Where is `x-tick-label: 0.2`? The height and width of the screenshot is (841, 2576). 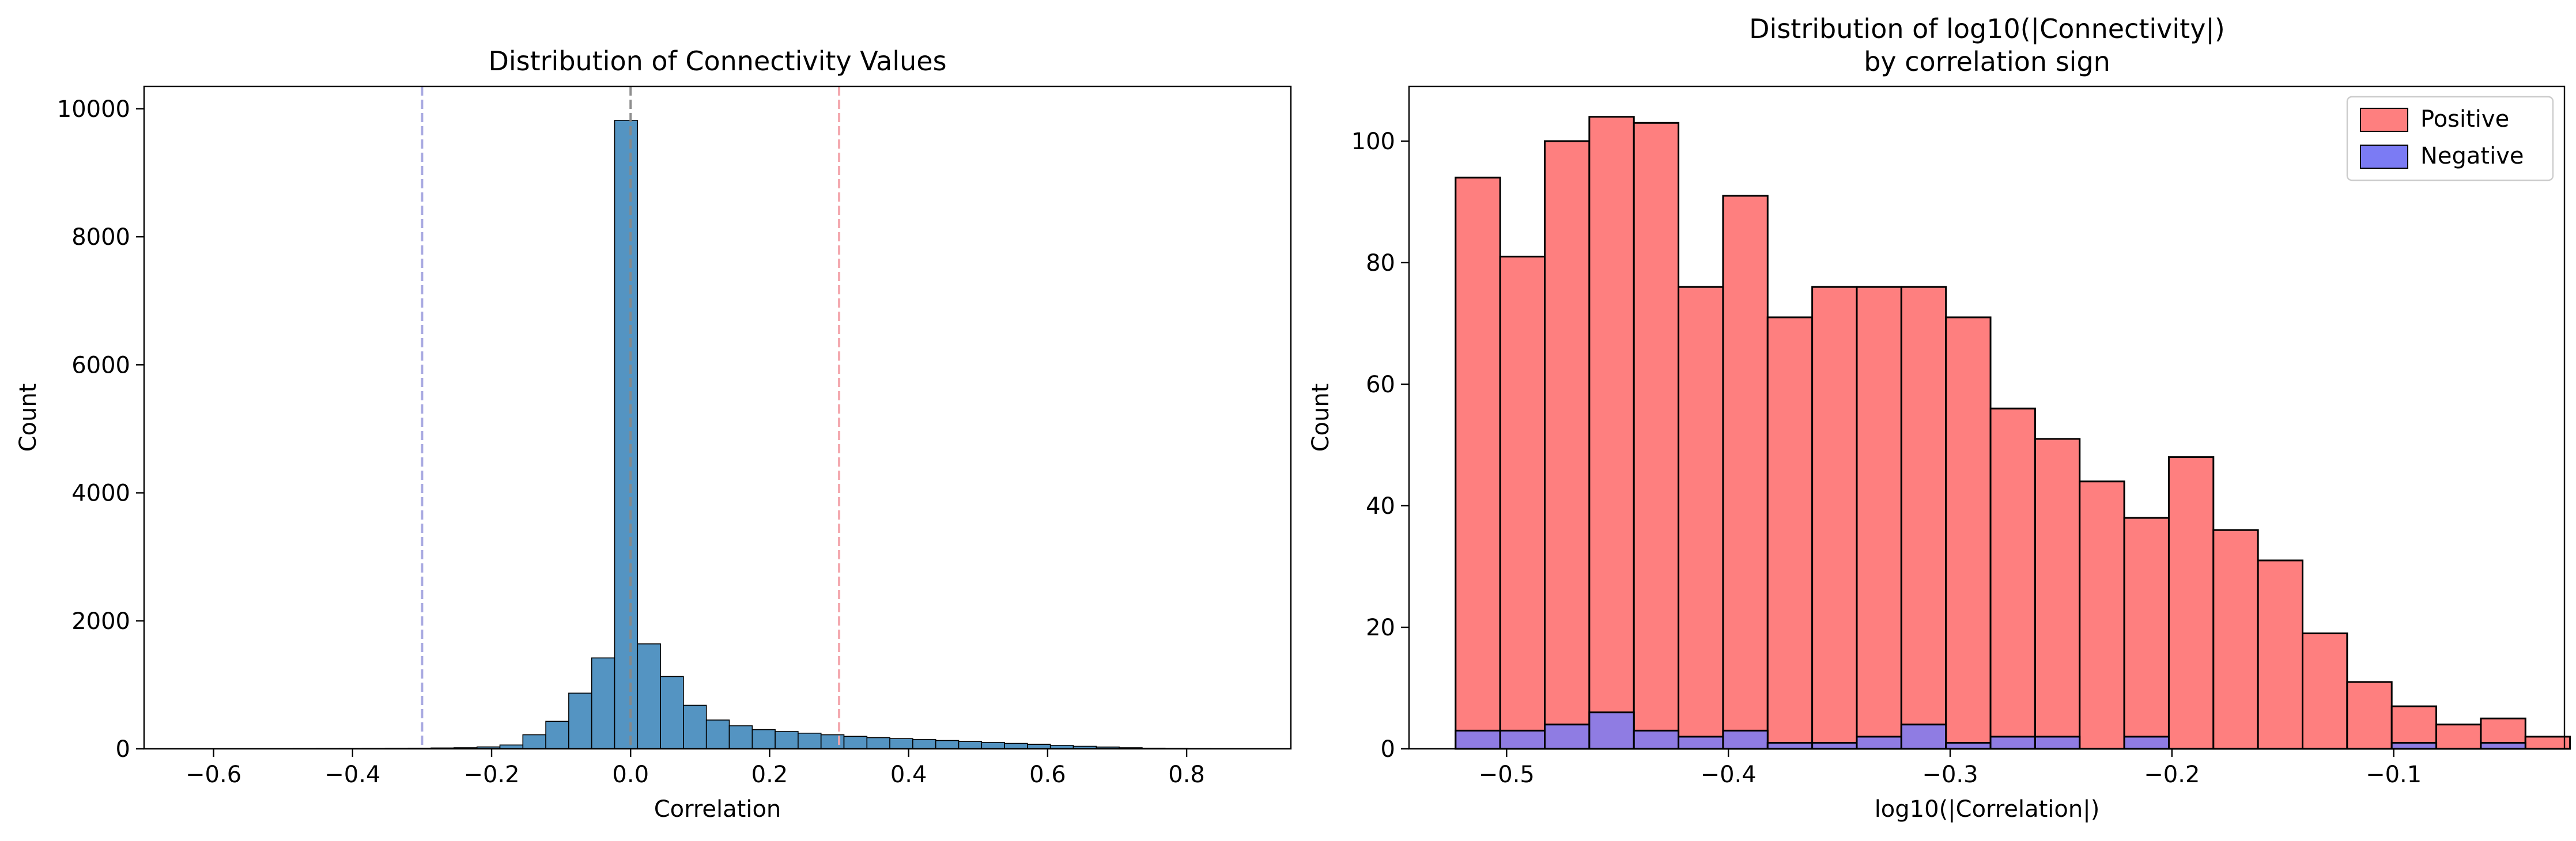
x-tick-label: 0.2 is located at coordinates (769, 775).